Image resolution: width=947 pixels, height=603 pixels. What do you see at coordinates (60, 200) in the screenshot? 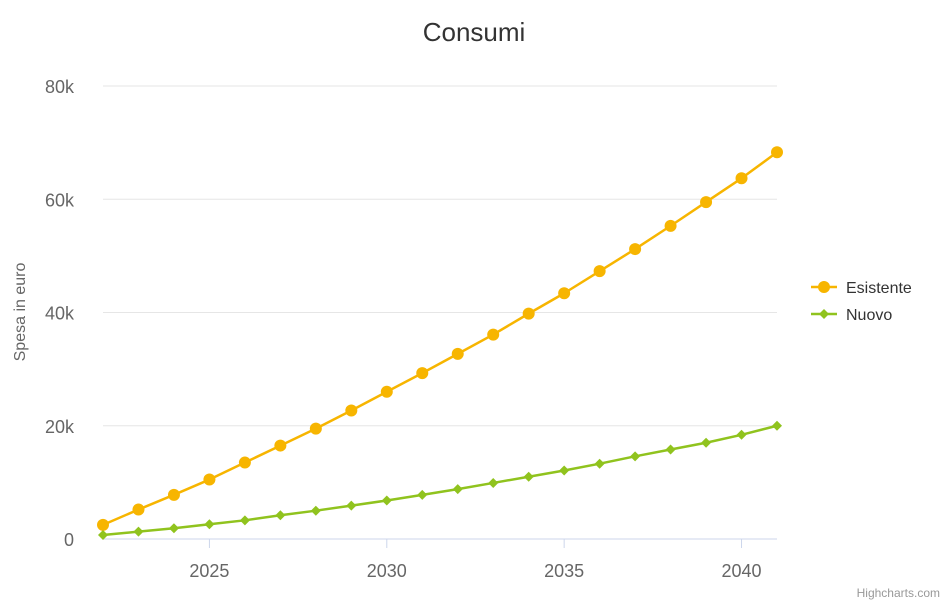
I see `y-tick-label: 60k` at bounding box center [60, 200].